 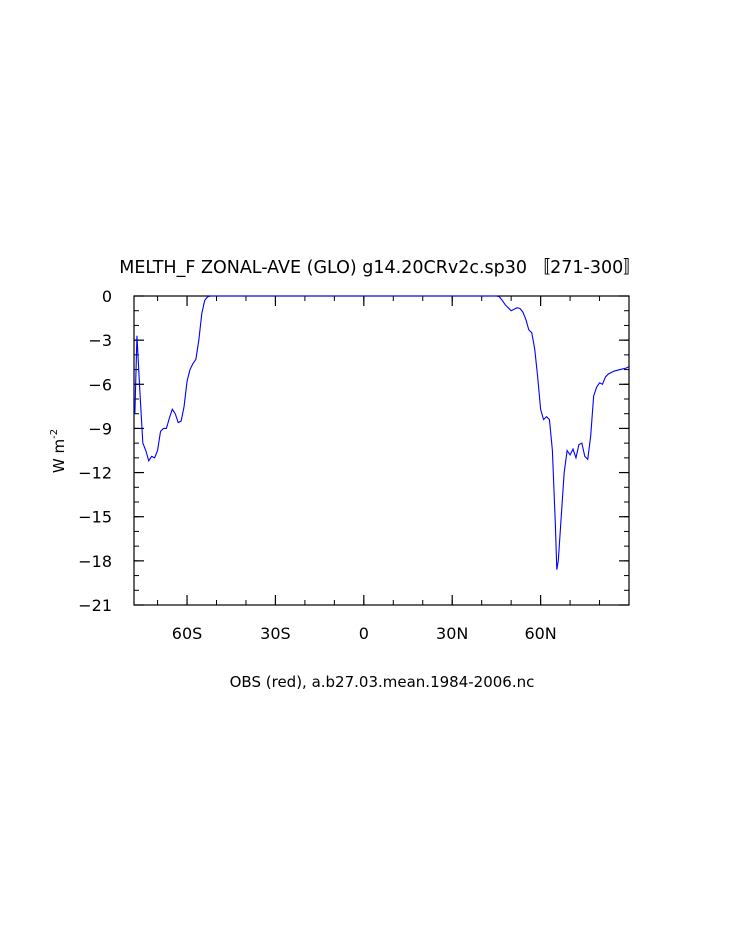 What do you see at coordinates (100, 340) in the screenshot?
I see `y-tick-label: −3` at bounding box center [100, 340].